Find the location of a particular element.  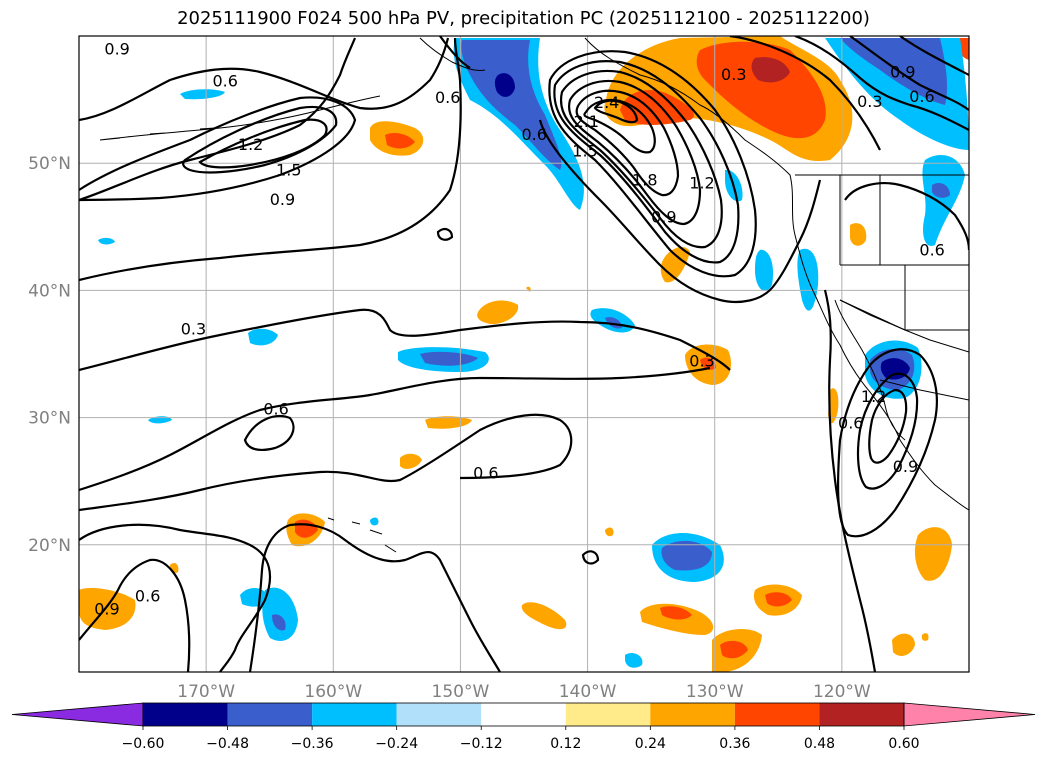

longitude-label: 130°W is located at coordinates (715, 692).